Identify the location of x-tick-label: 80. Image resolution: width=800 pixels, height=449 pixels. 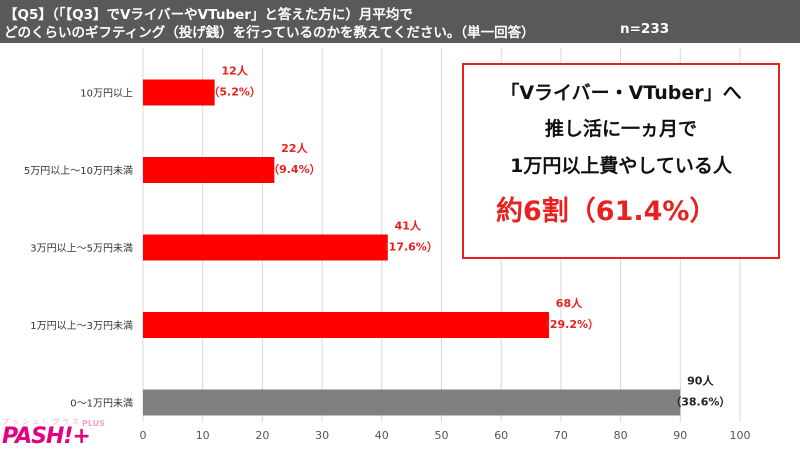
(621, 435).